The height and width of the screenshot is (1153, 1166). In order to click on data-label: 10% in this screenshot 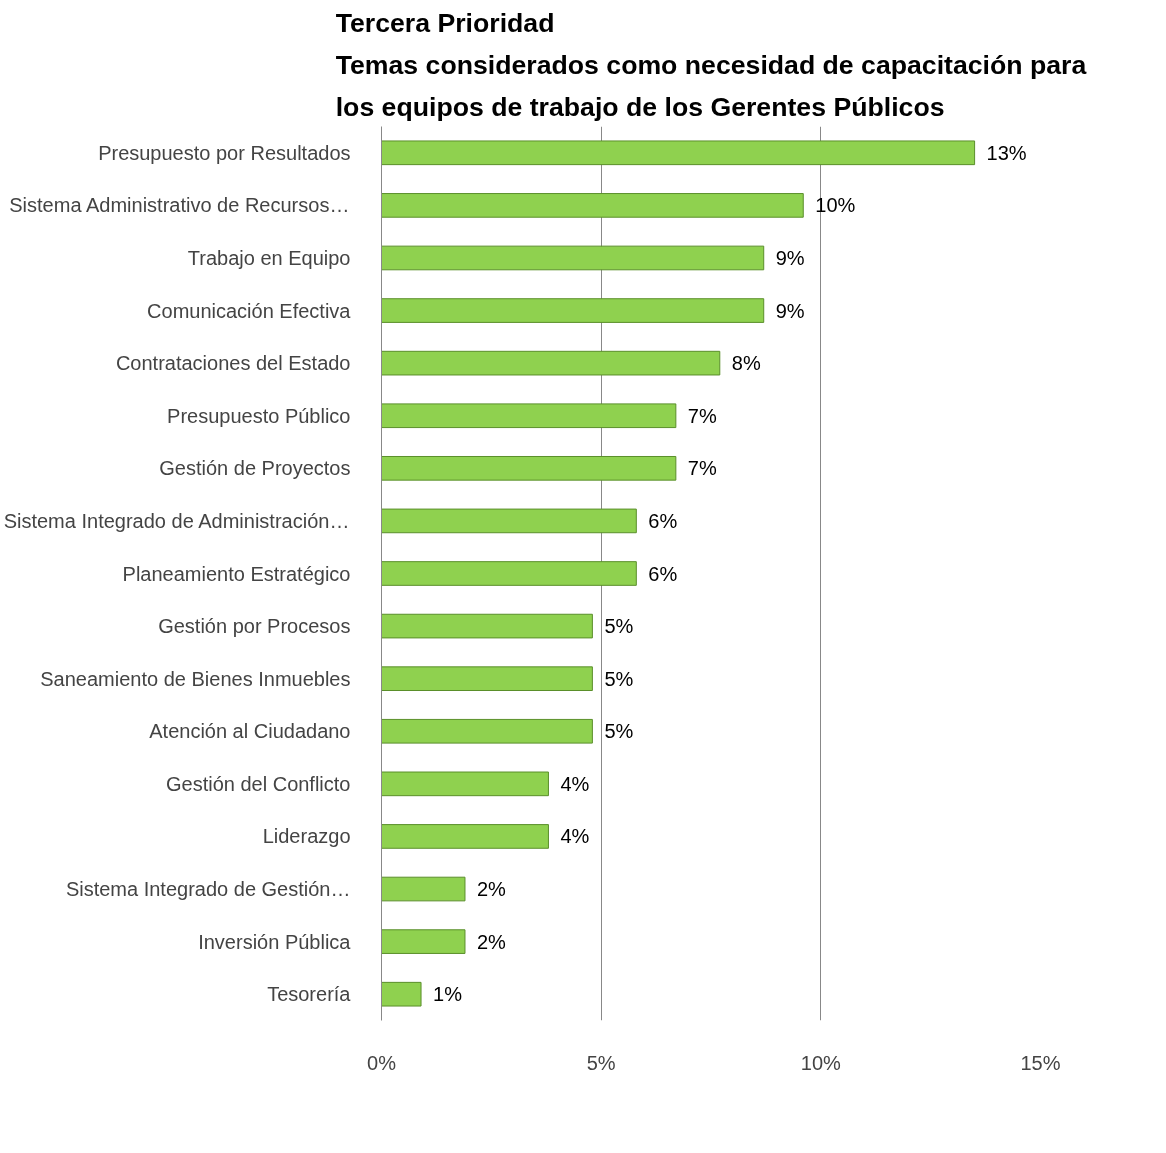, I will do `click(835, 205)`.